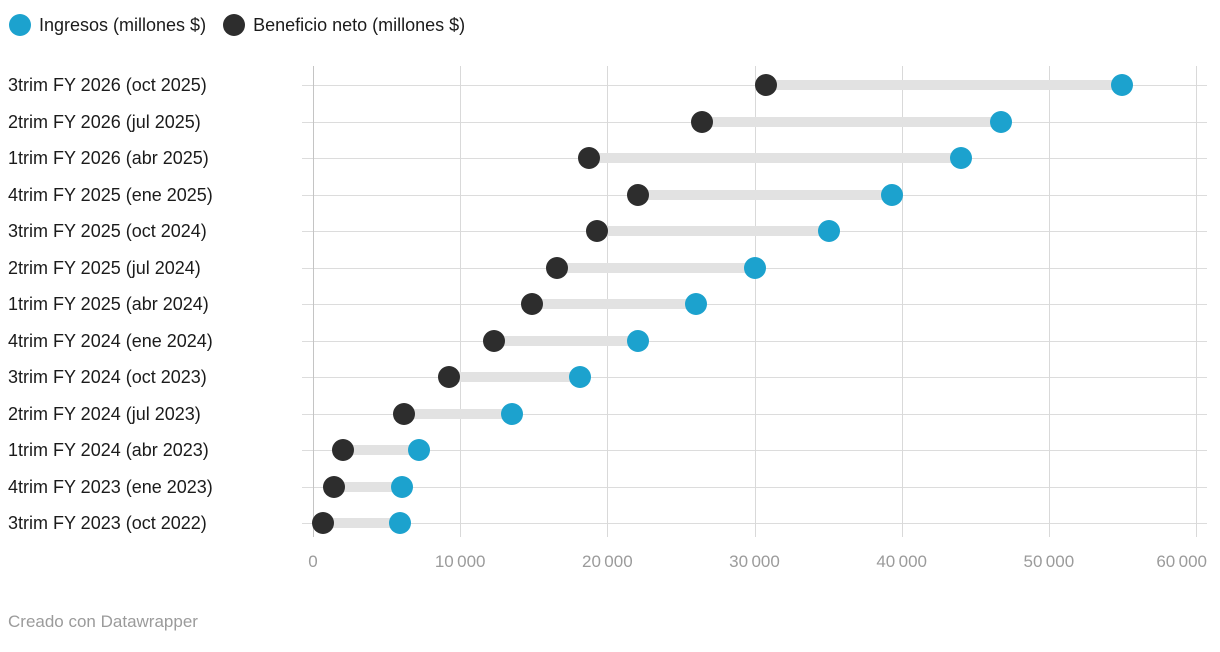  What do you see at coordinates (108, 450) in the screenshot?
I see `category-label: 1trim FY 2024 (abr 2023)` at bounding box center [108, 450].